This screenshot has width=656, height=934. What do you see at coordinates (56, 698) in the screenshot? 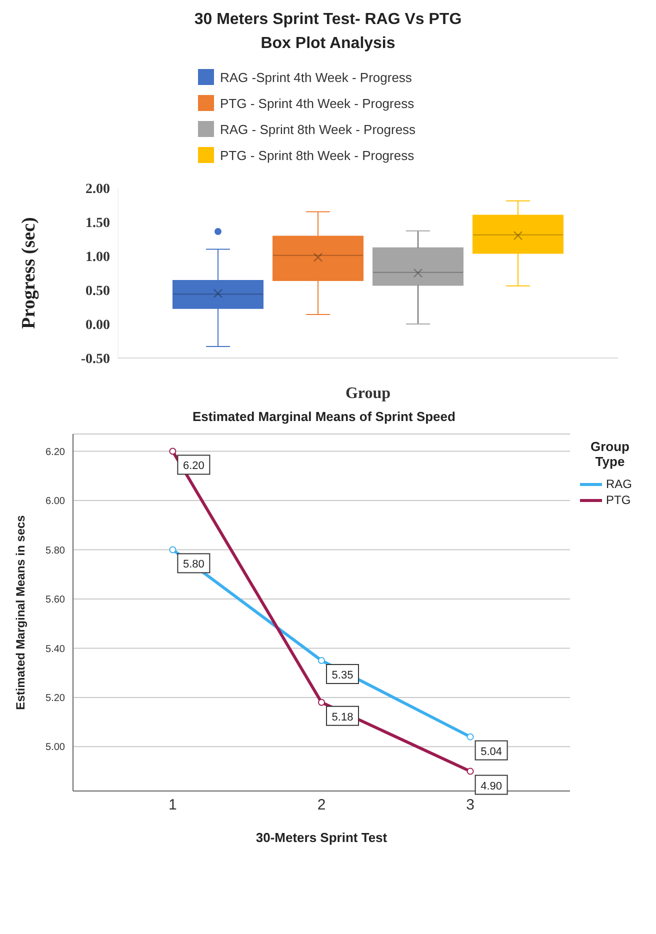
I see `y-tick-label: 5.20` at bounding box center [56, 698].